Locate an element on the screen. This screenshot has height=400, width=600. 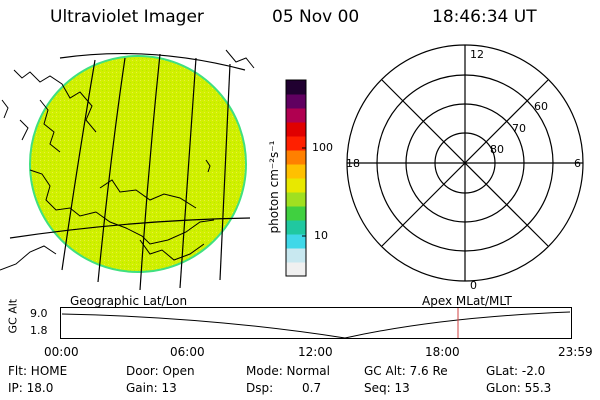
info-gcalt: GC Alt: 7.6 Re is located at coordinates (406, 371).